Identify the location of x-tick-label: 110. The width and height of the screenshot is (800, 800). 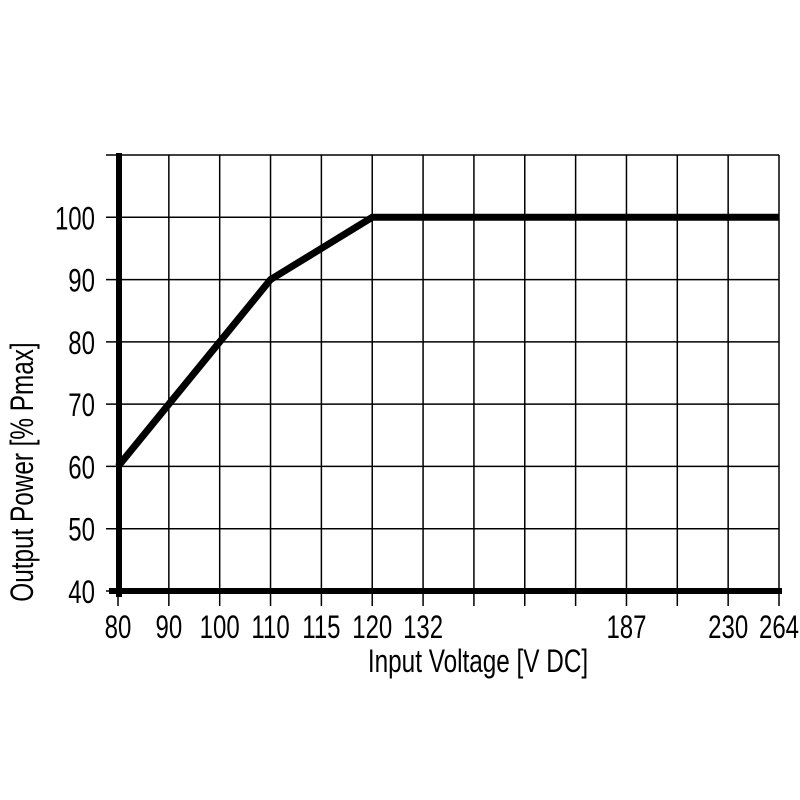
(270, 627).